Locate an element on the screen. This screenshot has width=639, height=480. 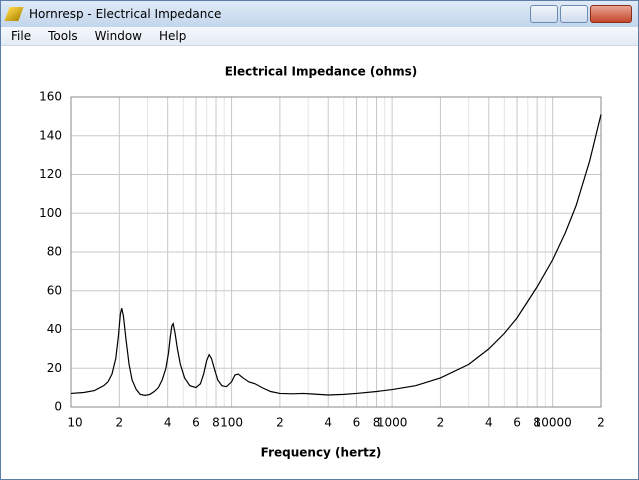
y-tick-label: 0 is located at coordinates (58, 407).